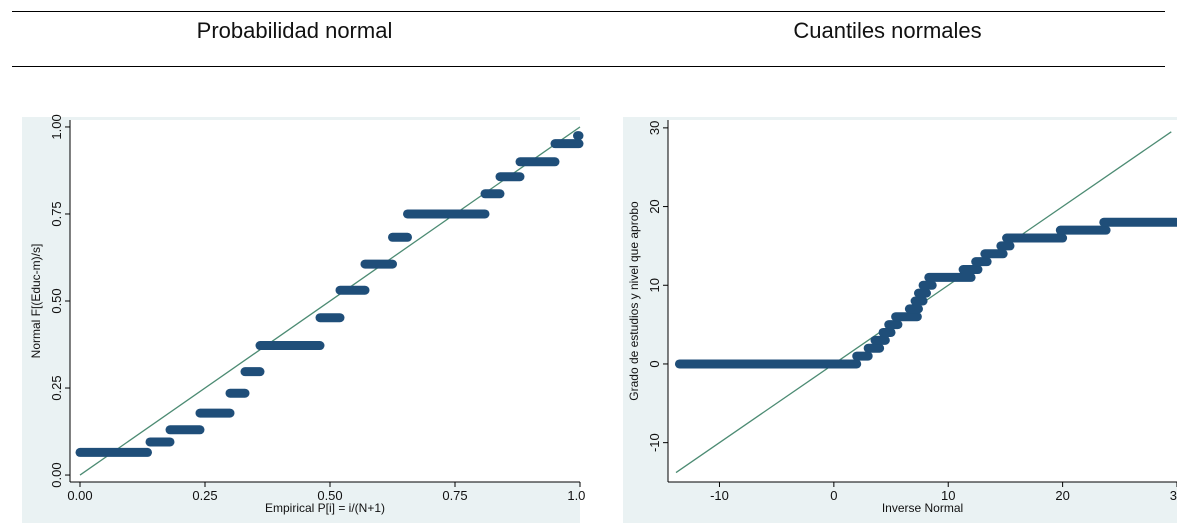  I want to click on x-axis-label: Empirical P[i] = i/(N+1), so click(325, 508).